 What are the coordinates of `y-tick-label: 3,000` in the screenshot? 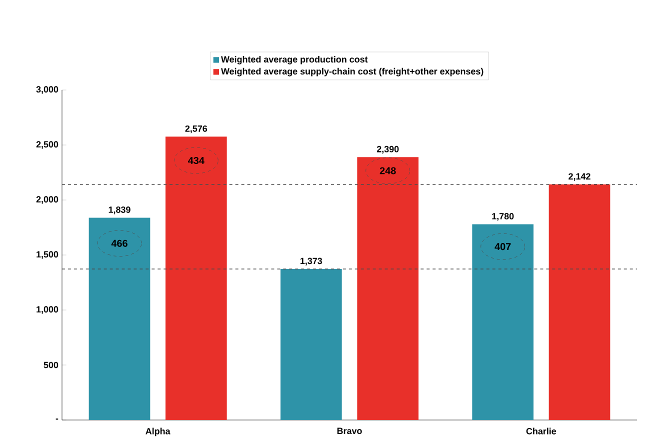 It's located at (47, 90).